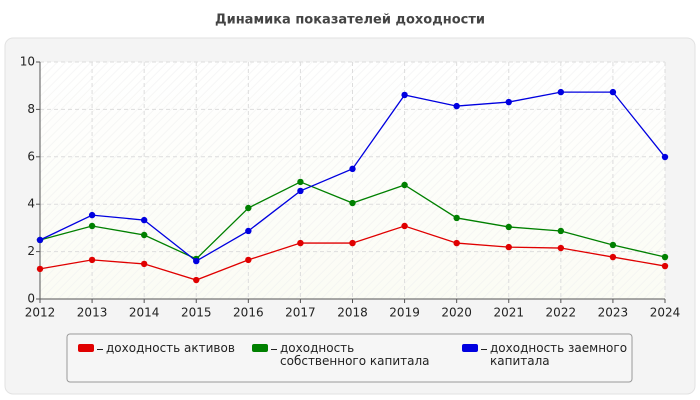 This screenshot has width=700, height=400. Describe the element at coordinates (144, 313) in the screenshot. I see `x-tick-label: 2014` at that location.